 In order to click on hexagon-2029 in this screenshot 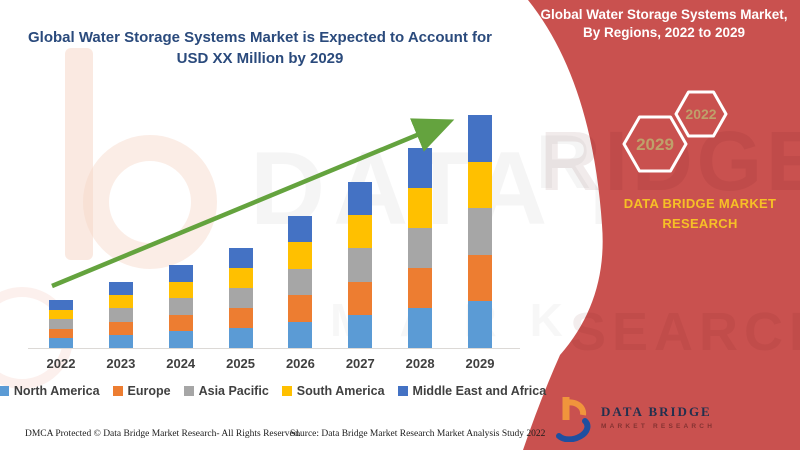, I will do `click(655, 144)`.